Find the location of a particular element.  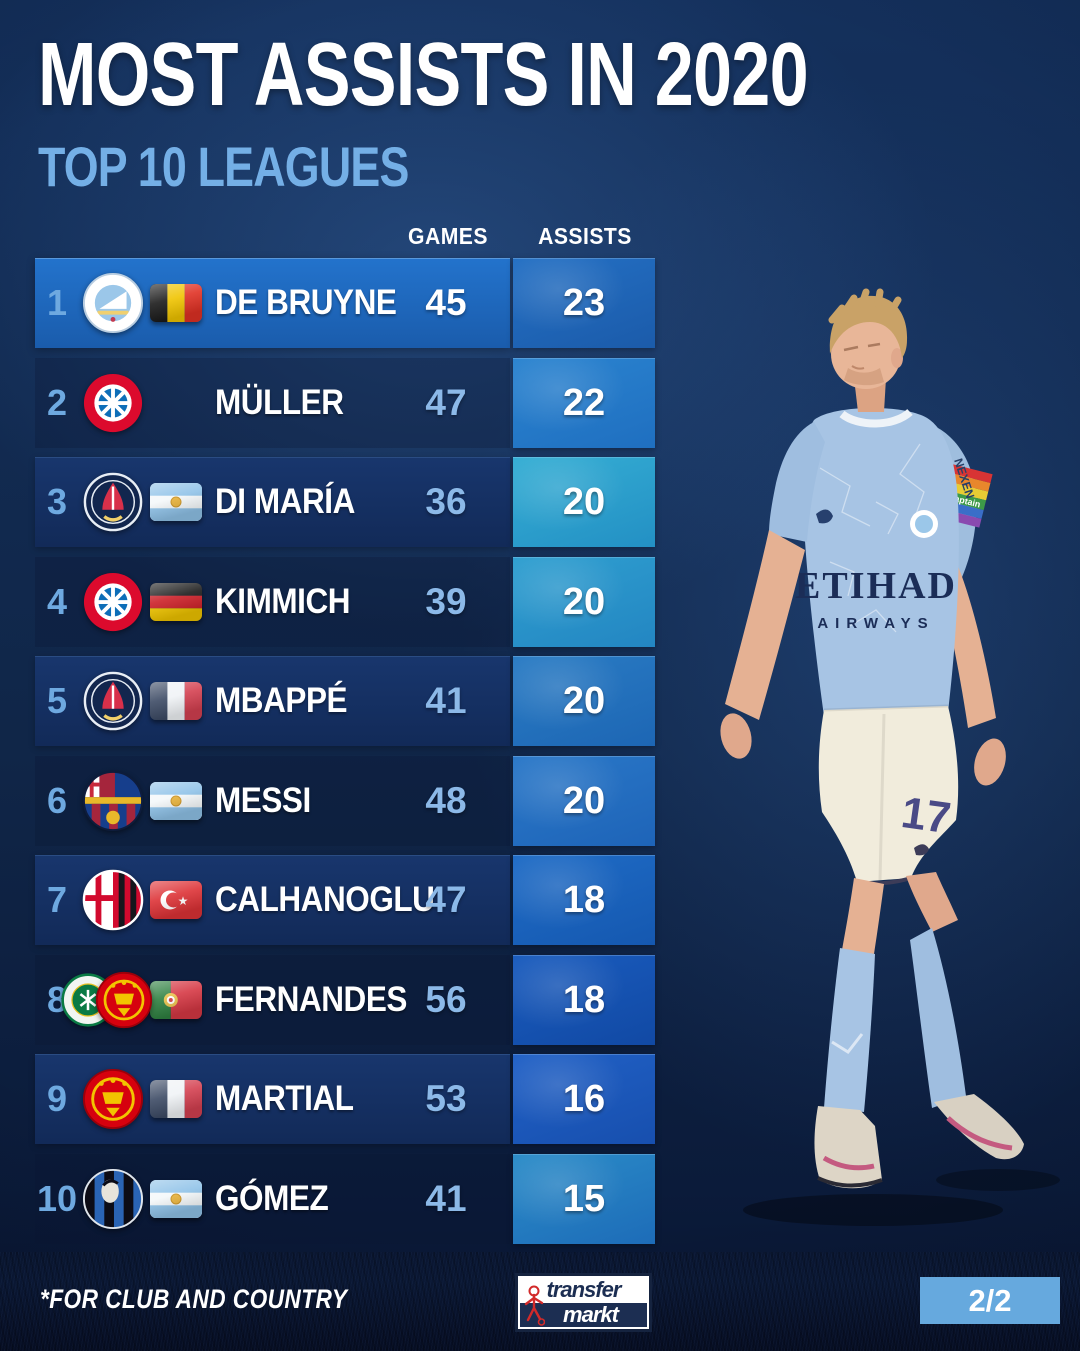

club-badge-atalanta is located at coordinates (113, 1199).